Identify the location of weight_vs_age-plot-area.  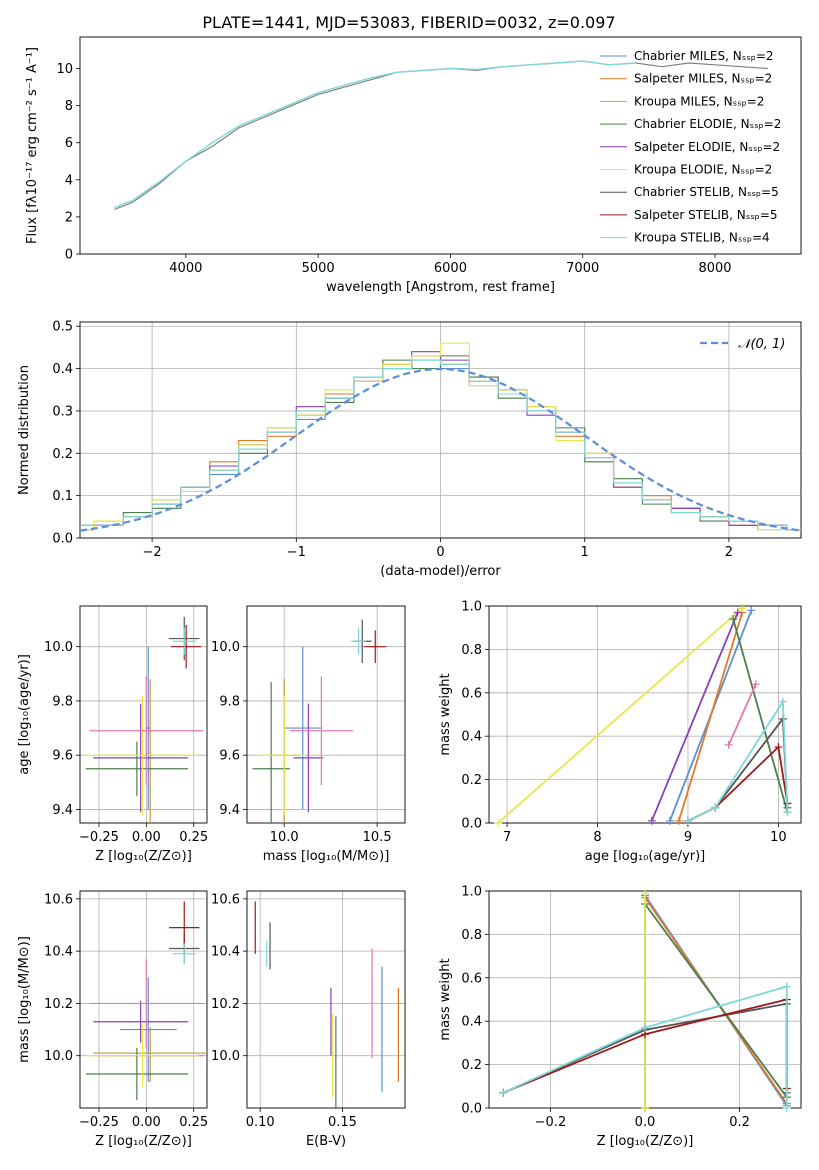
(643, 715).